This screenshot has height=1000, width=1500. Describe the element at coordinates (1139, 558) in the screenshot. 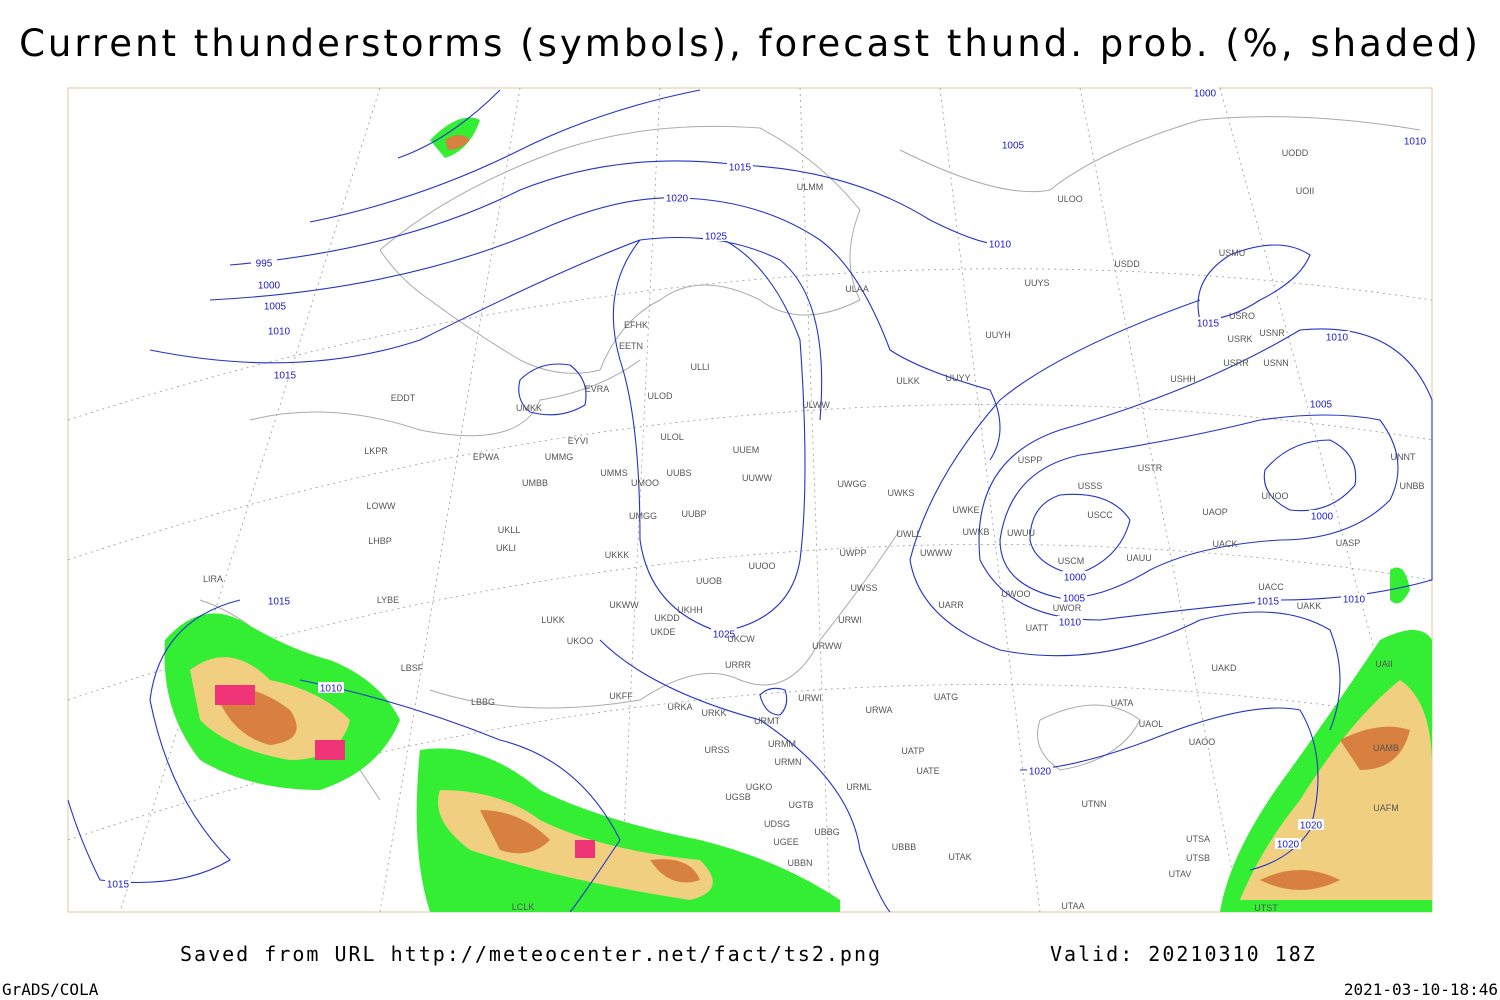

I see `station-label: UAUU` at that location.